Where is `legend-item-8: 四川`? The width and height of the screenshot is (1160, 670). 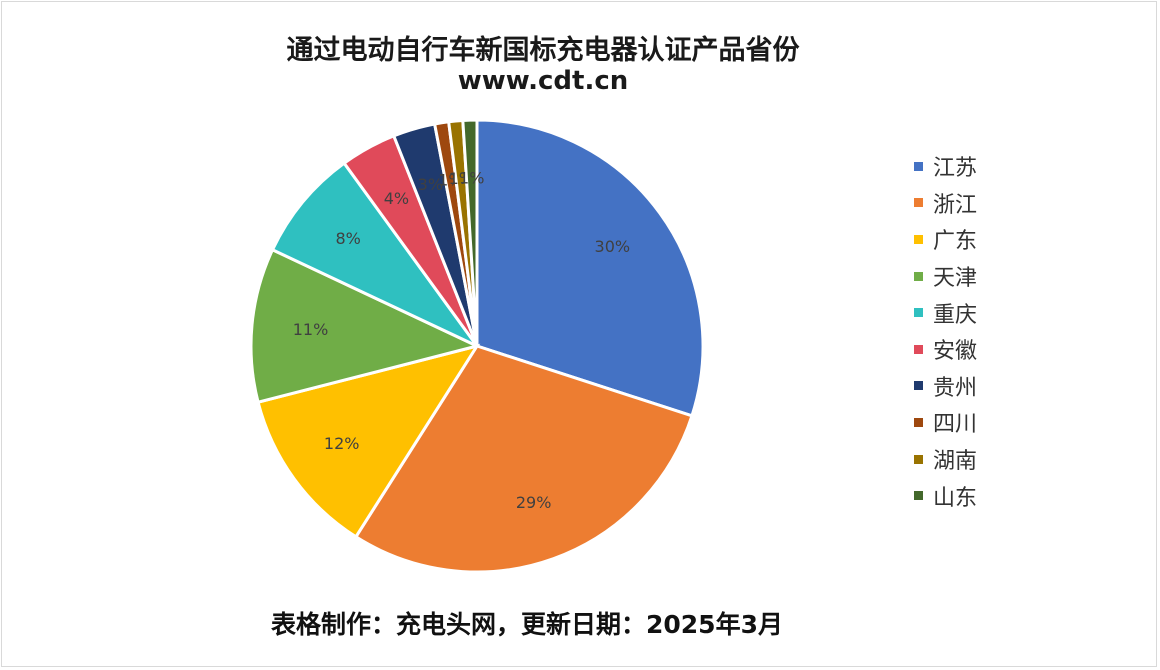 legend-item-8: 四川 is located at coordinates (945, 422).